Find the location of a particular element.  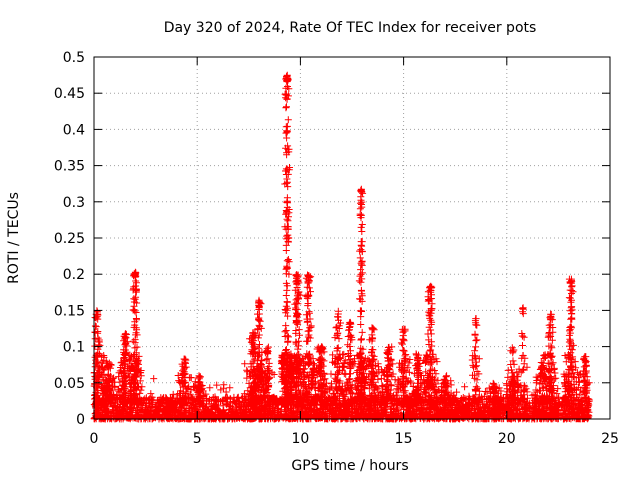

x-tick-label: 25 is located at coordinates (610, 439).